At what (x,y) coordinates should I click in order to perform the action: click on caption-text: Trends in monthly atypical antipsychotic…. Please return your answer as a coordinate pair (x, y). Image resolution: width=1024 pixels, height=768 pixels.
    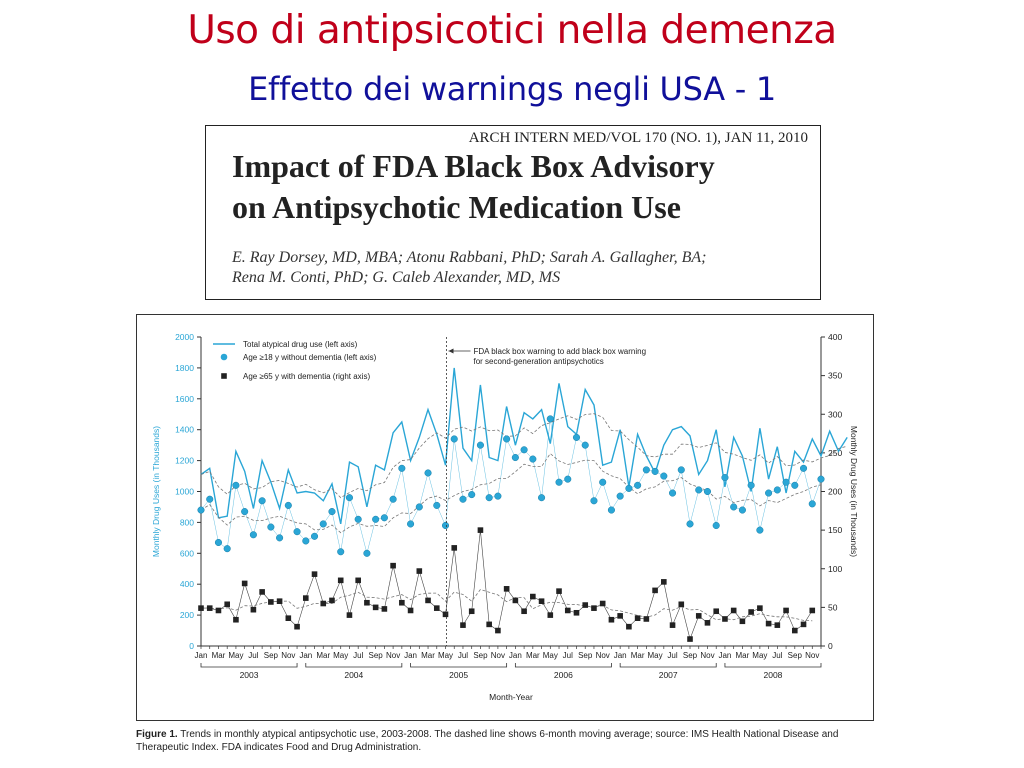
    Looking at the image, I should click on (487, 741).